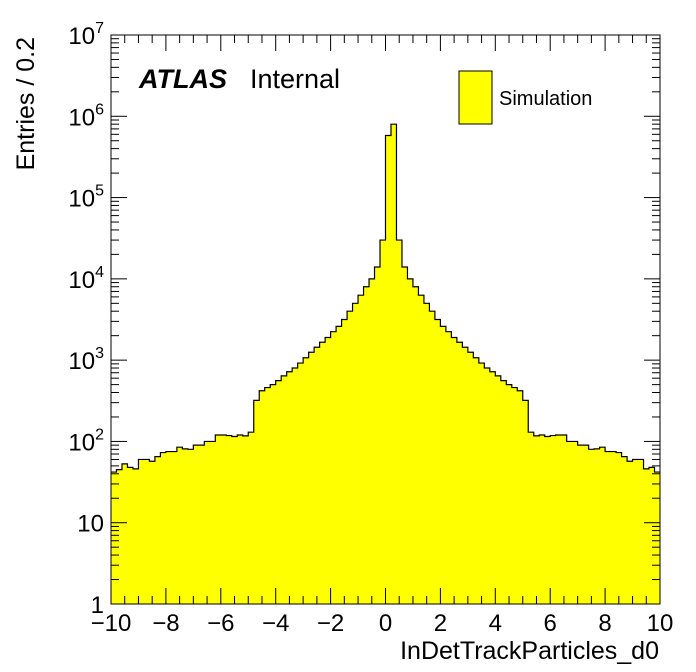  Describe the element at coordinates (495, 623) in the screenshot. I see `x-tick-label: 4` at that location.